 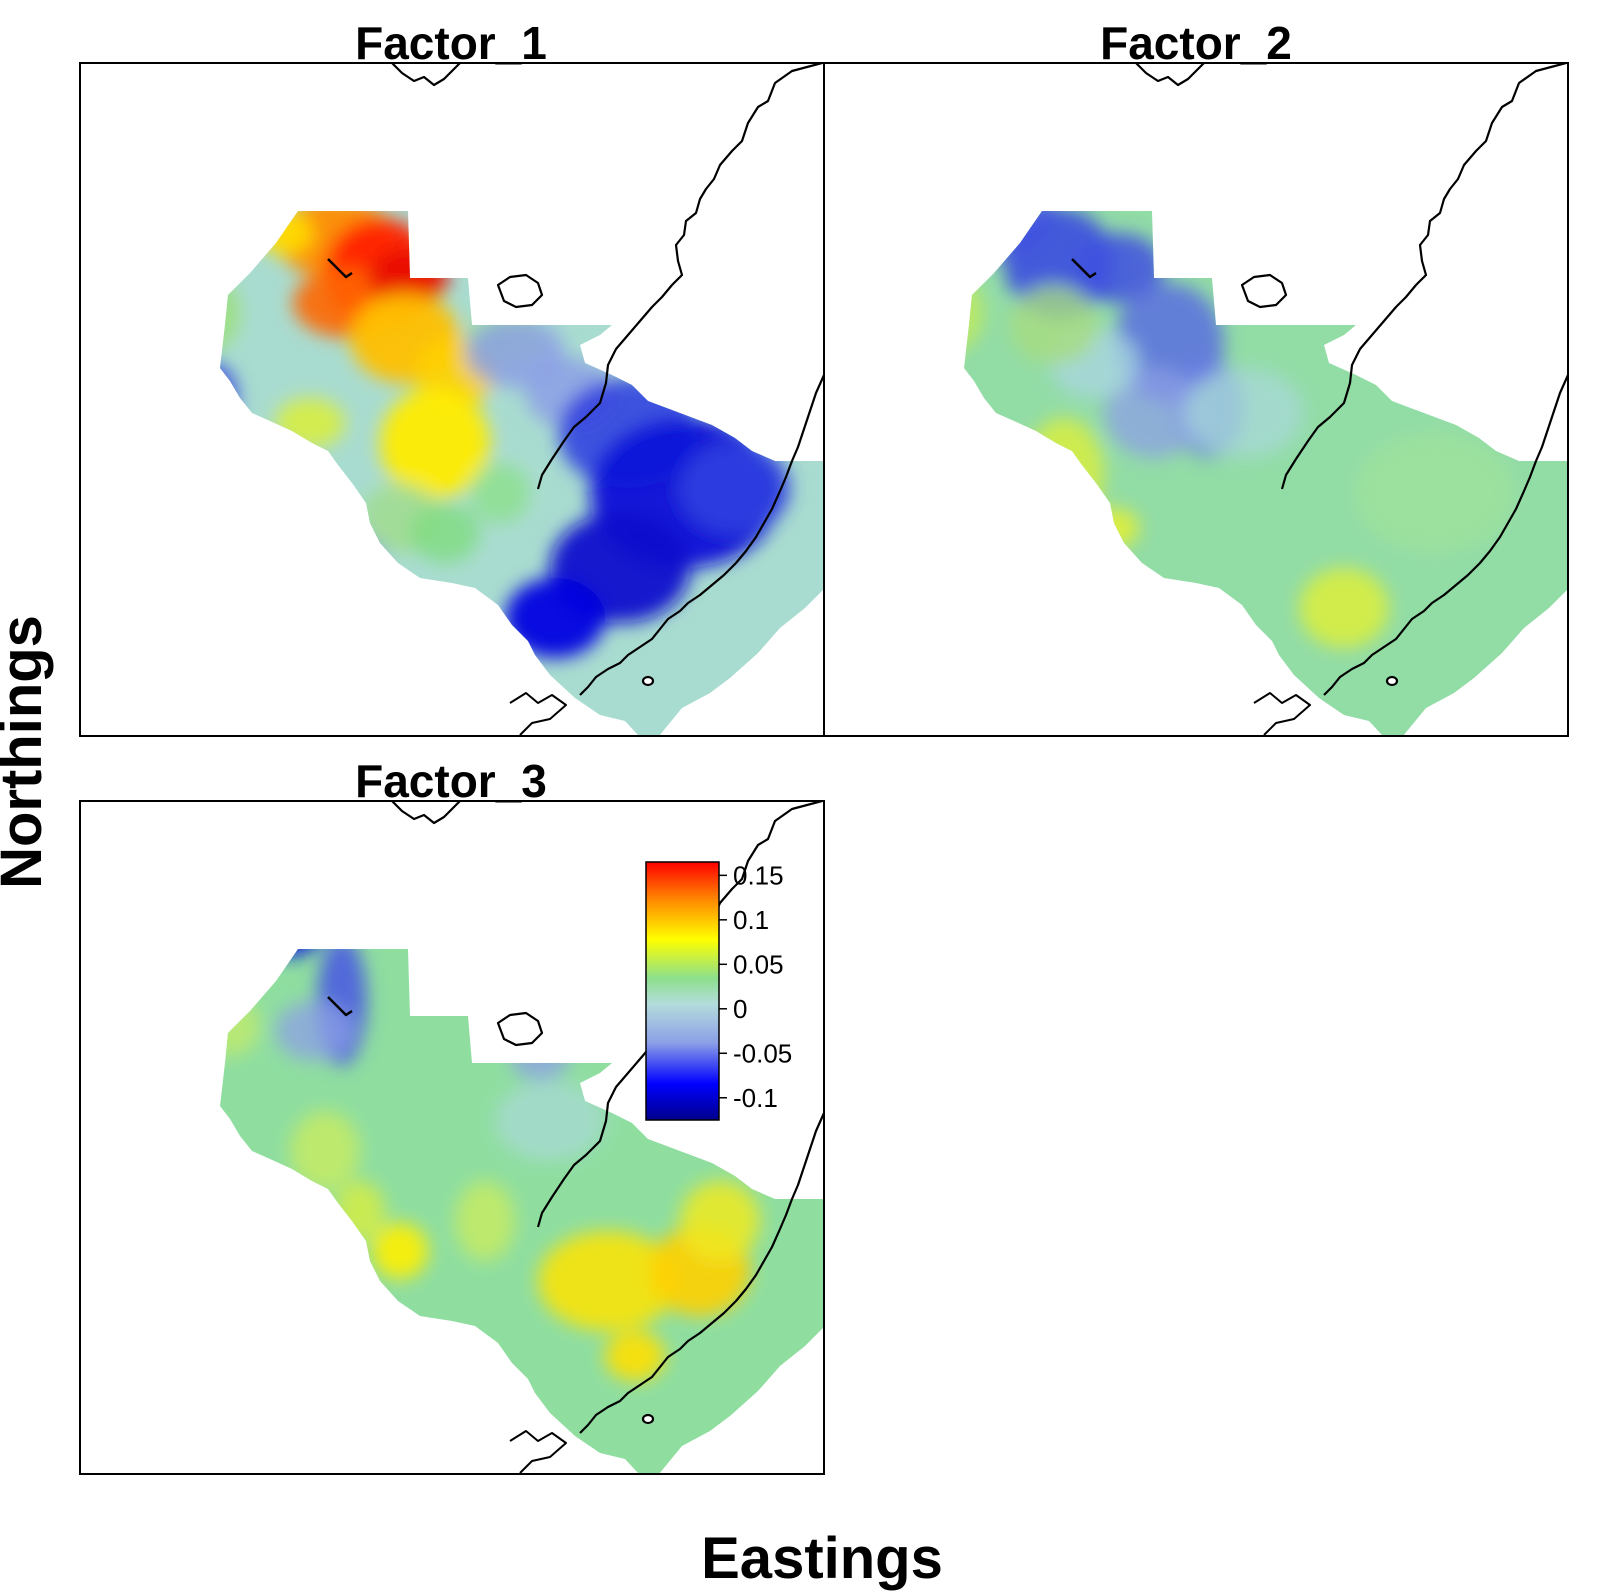 What do you see at coordinates (682, 991) in the screenshot?
I see `legend-color-bar` at bounding box center [682, 991].